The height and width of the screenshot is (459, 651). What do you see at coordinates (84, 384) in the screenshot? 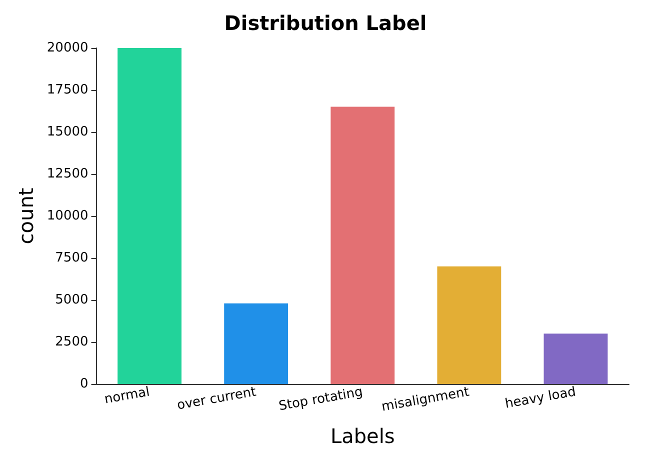
I see `y-tick-label: 0` at bounding box center [84, 384].